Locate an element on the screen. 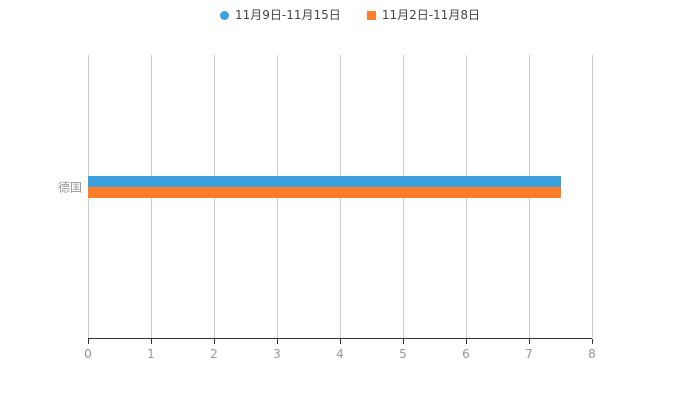  category-label: 德国 is located at coordinates (69, 187).